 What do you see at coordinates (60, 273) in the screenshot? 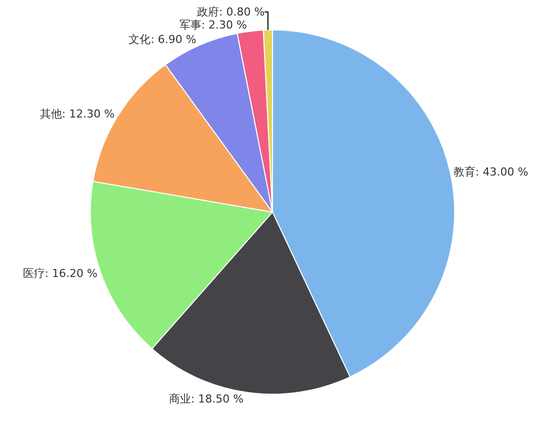
I see `slice-label: 医疗: 16.20 %` at bounding box center [60, 273].